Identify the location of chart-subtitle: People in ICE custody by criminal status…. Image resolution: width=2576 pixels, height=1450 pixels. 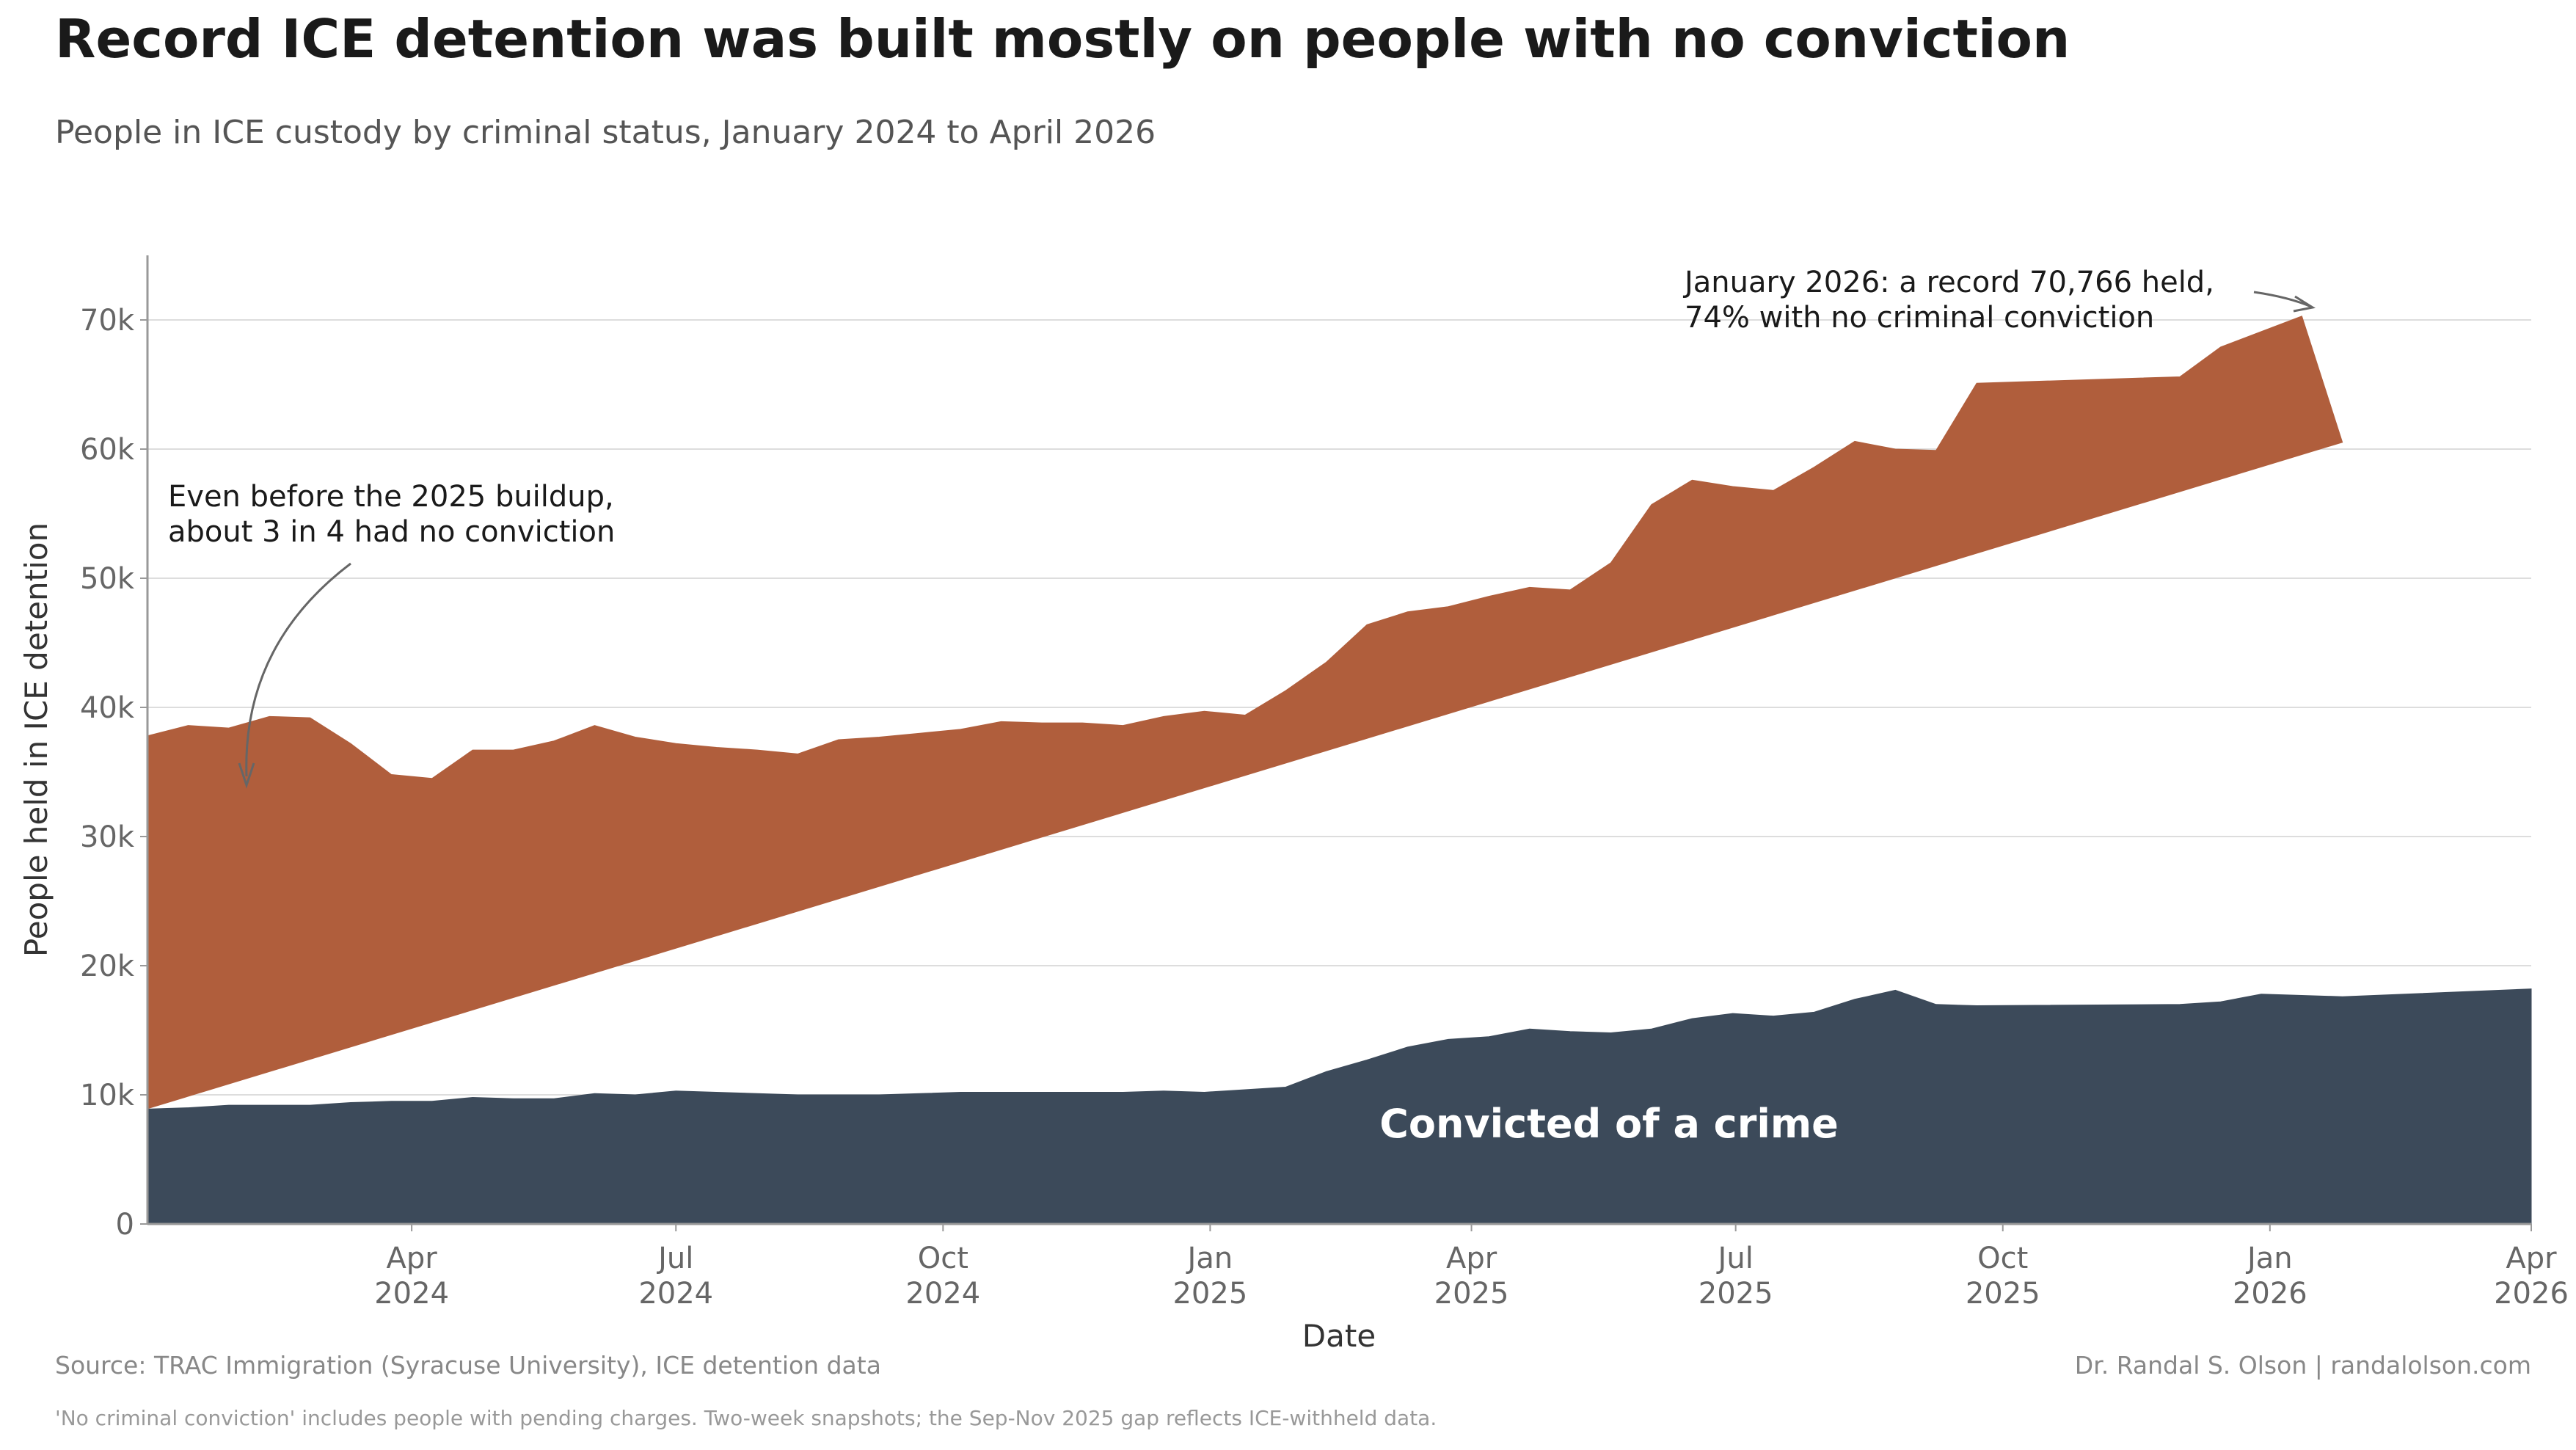
(606, 132).